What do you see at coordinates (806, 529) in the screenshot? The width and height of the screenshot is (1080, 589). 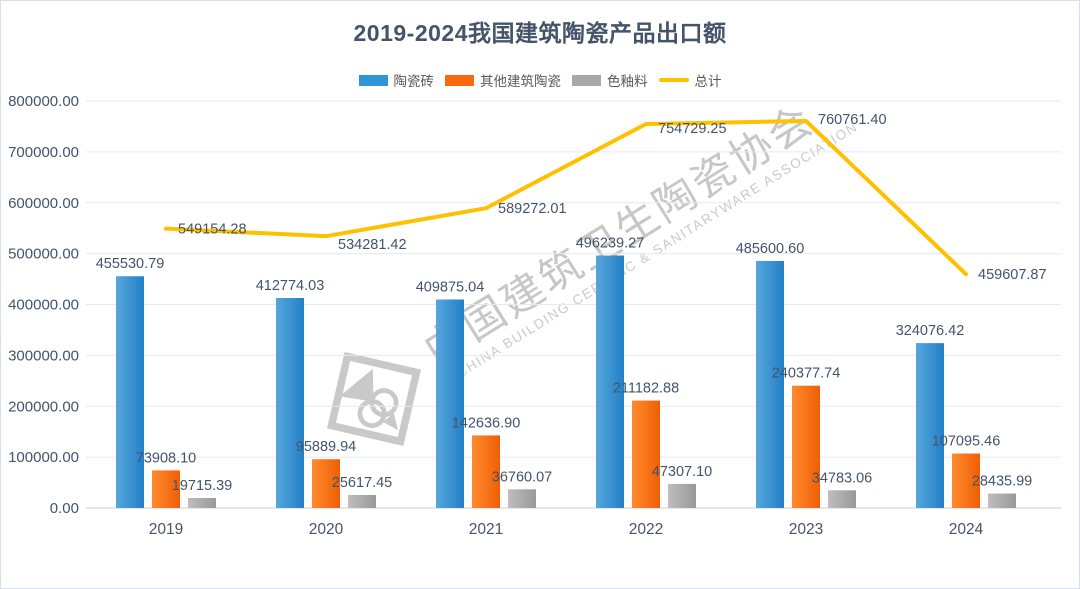 I see `x-axis-label-2023: 2023` at bounding box center [806, 529].